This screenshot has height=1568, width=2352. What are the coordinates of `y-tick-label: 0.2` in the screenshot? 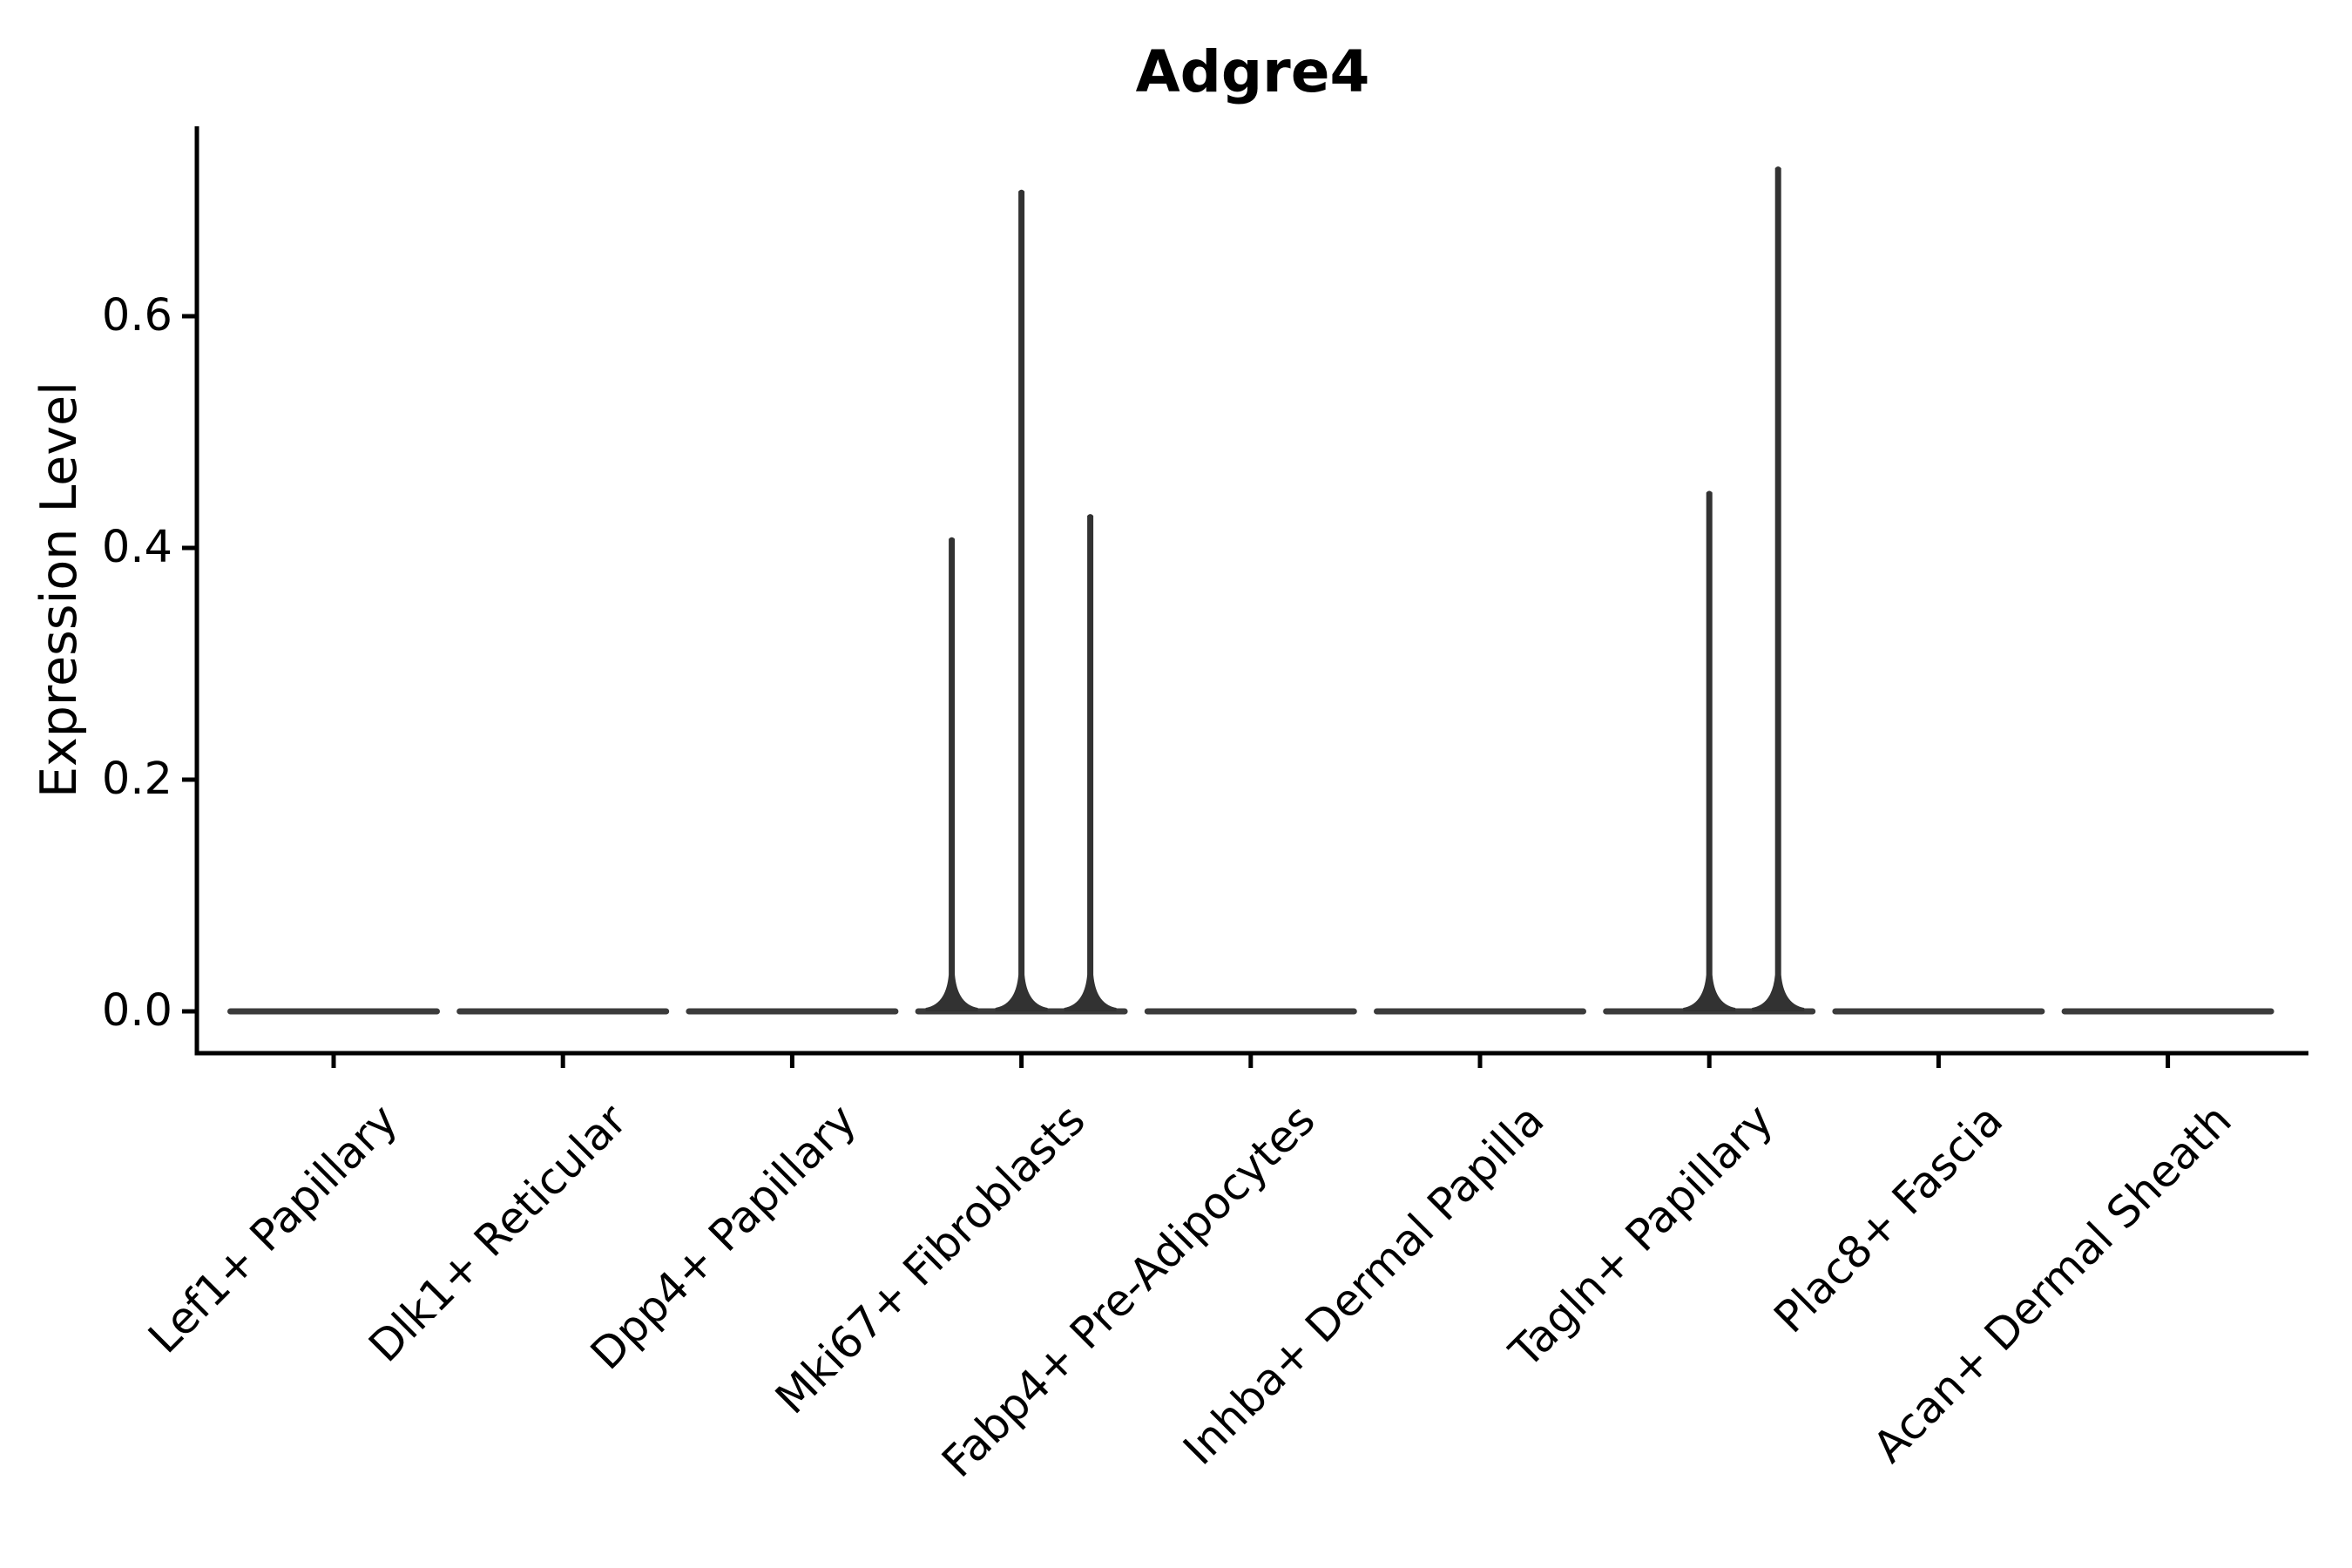 It's located at (136, 780).